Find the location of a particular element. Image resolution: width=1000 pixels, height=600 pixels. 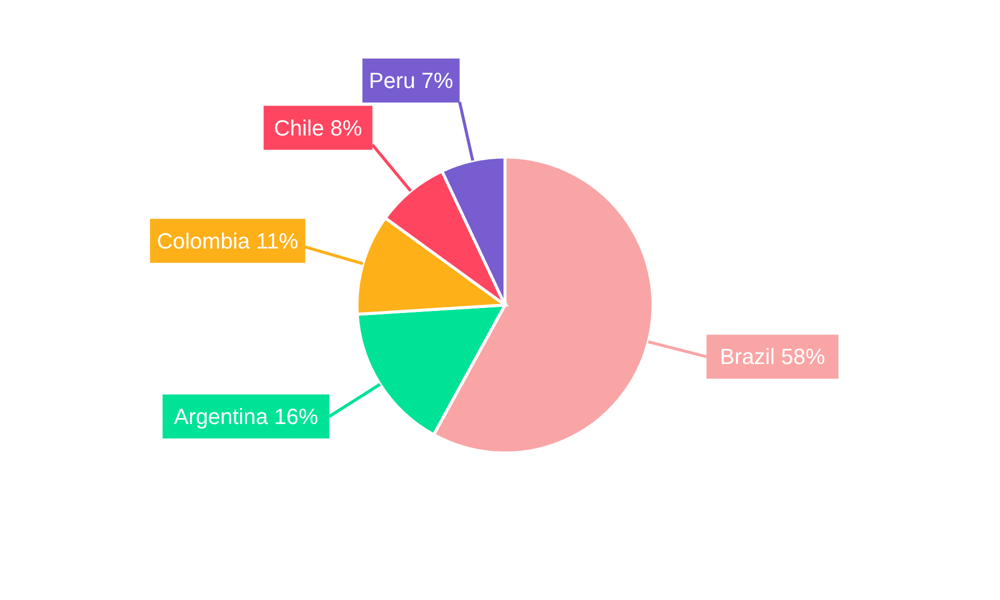

slice-label: Chile 8% is located at coordinates (318, 127).